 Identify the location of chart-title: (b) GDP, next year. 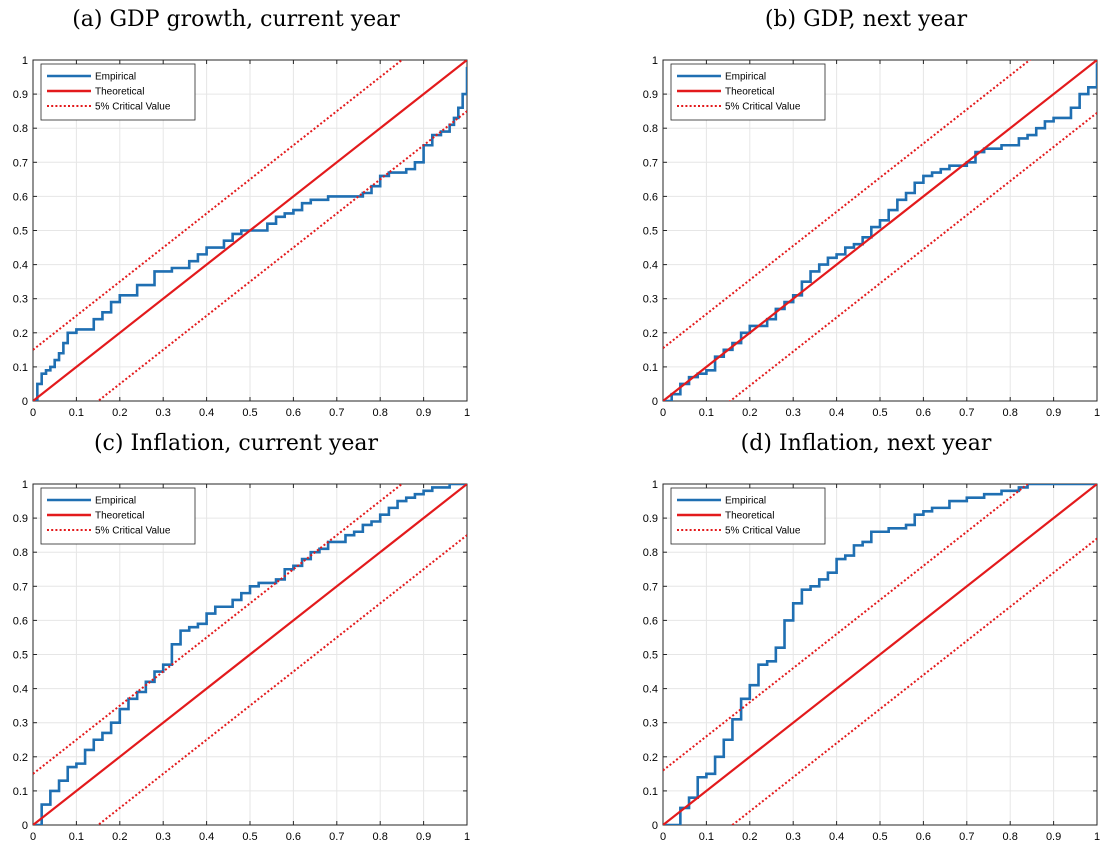
(866, 19).